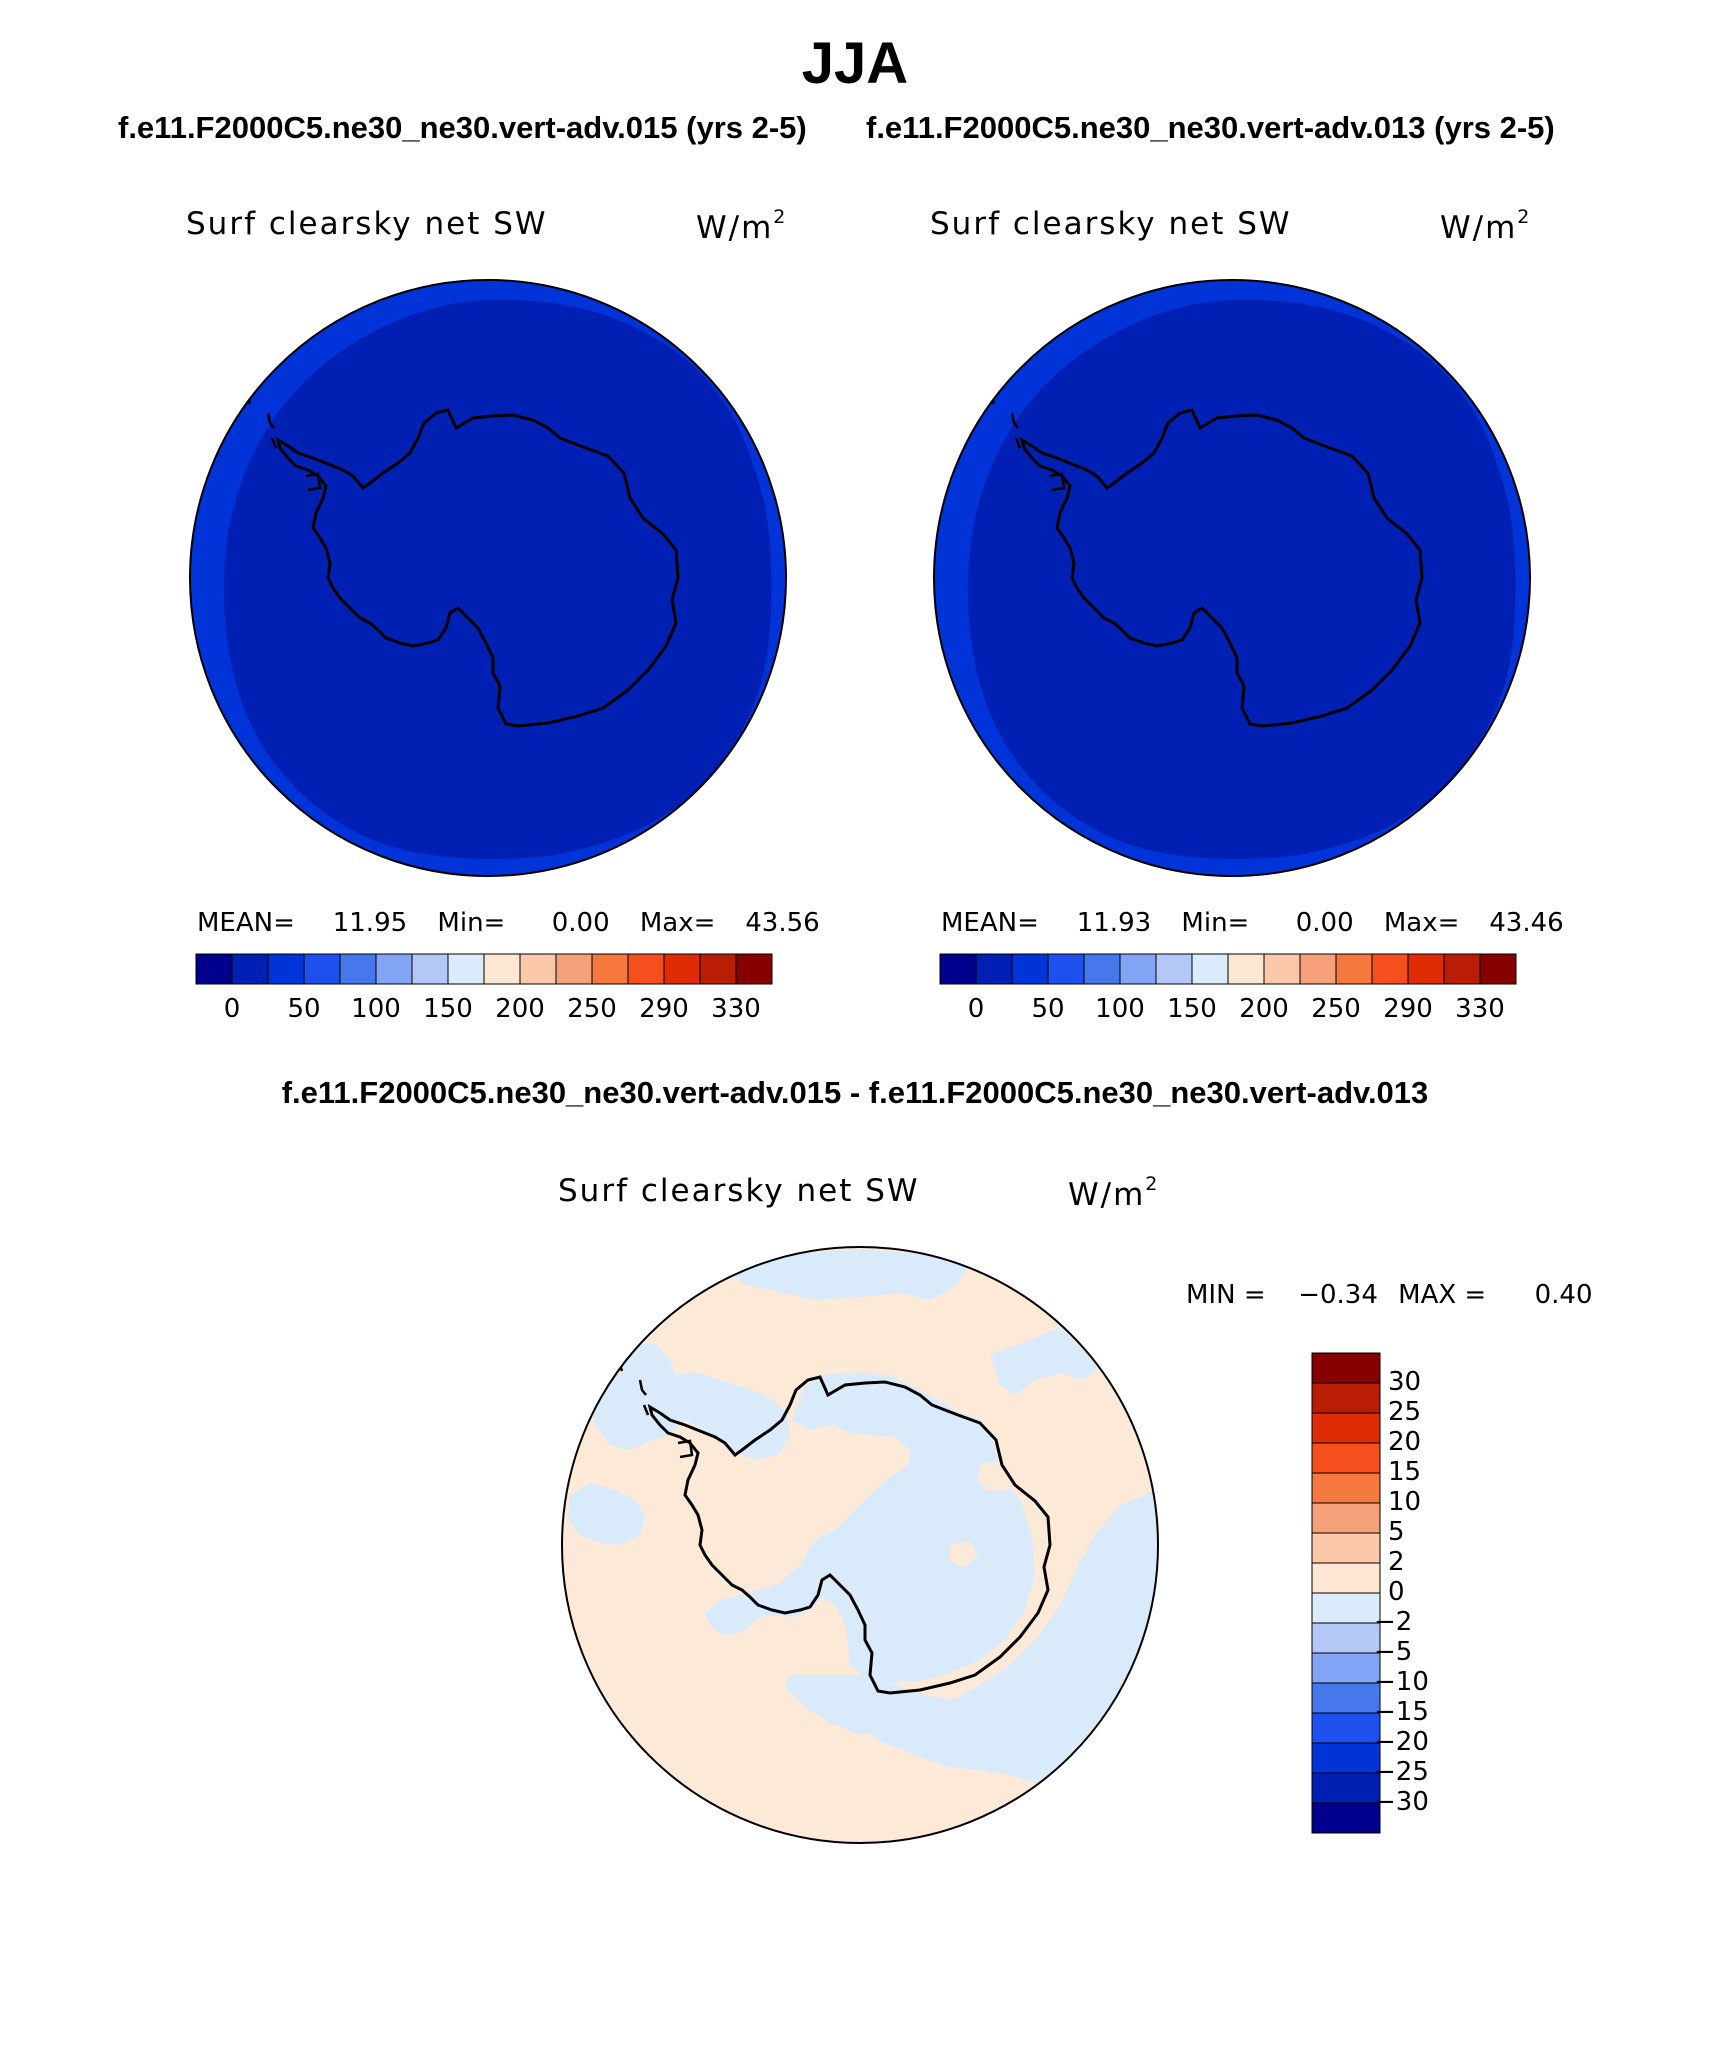 The width and height of the screenshot is (1710, 2061). I want to click on diff-min-label: MIN =, so click(1226, 1295).